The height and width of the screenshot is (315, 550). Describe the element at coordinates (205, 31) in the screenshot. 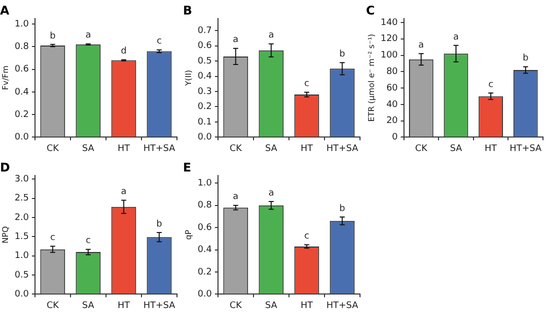

I see `y-tick-label: 0.7` at that location.